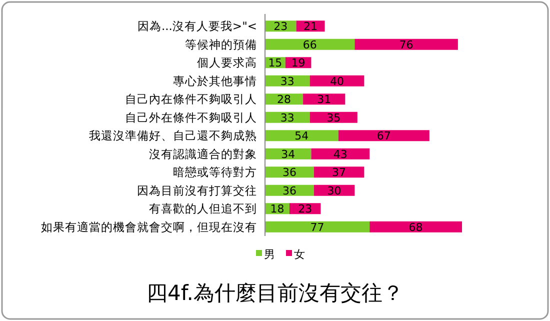 The height and width of the screenshot is (321, 550). What do you see at coordinates (197, 190) in the screenshot?
I see `y-tick-label: 因為目前沒有打算交往` at bounding box center [197, 190].